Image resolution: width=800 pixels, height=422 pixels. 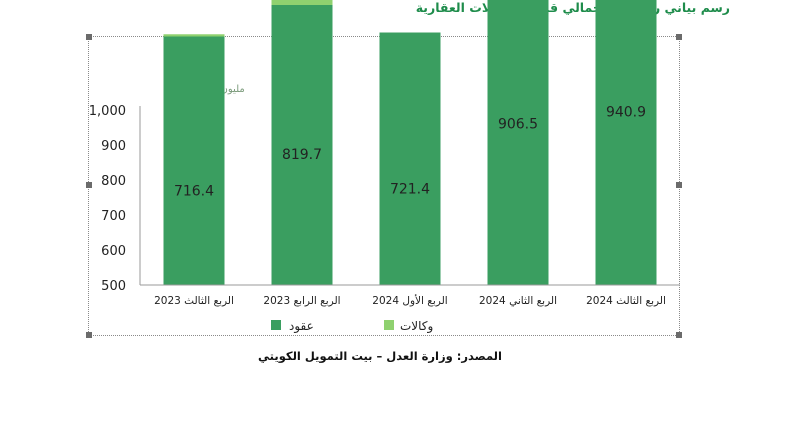 I want to click on value-label: 906.5, so click(x=518, y=125).